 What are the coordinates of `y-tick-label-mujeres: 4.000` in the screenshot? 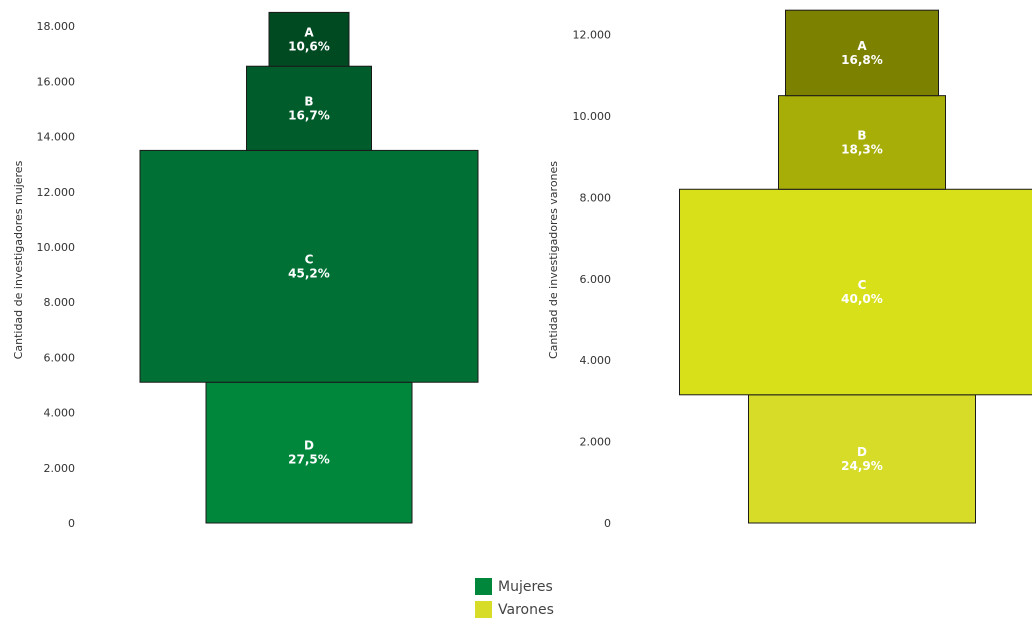 It's located at (60, 413).